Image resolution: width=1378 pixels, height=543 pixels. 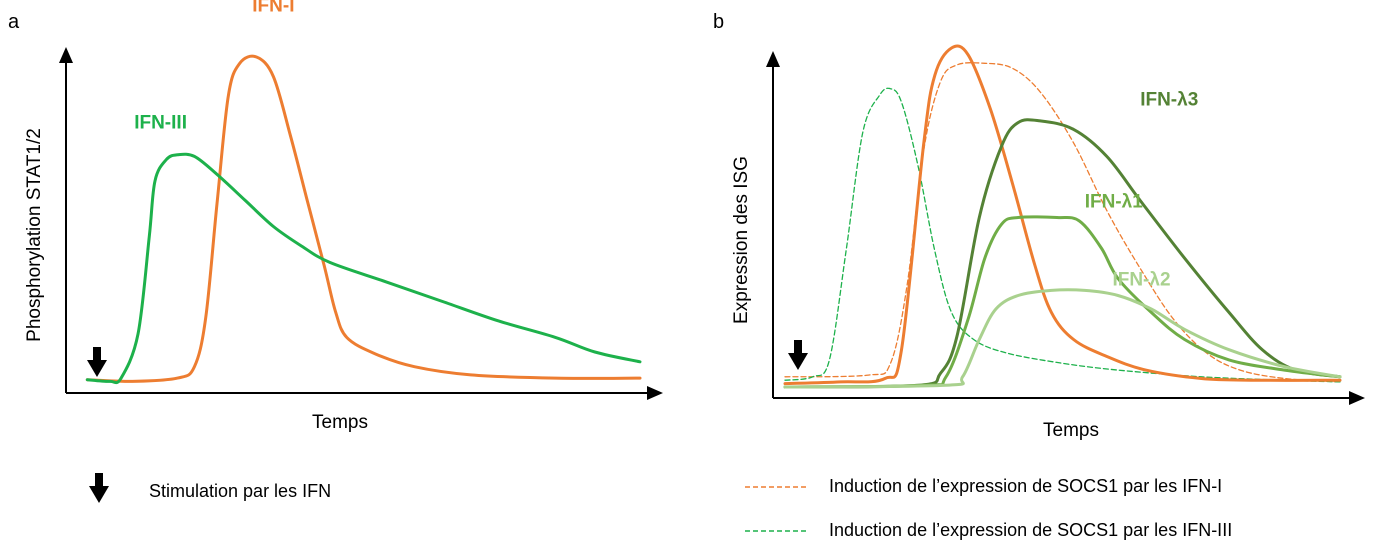 What do you see at coordinates (66, 55) in the screenshot?
I see `panel-a-y-axis-arrowhead` at bounding box center [66, 55].